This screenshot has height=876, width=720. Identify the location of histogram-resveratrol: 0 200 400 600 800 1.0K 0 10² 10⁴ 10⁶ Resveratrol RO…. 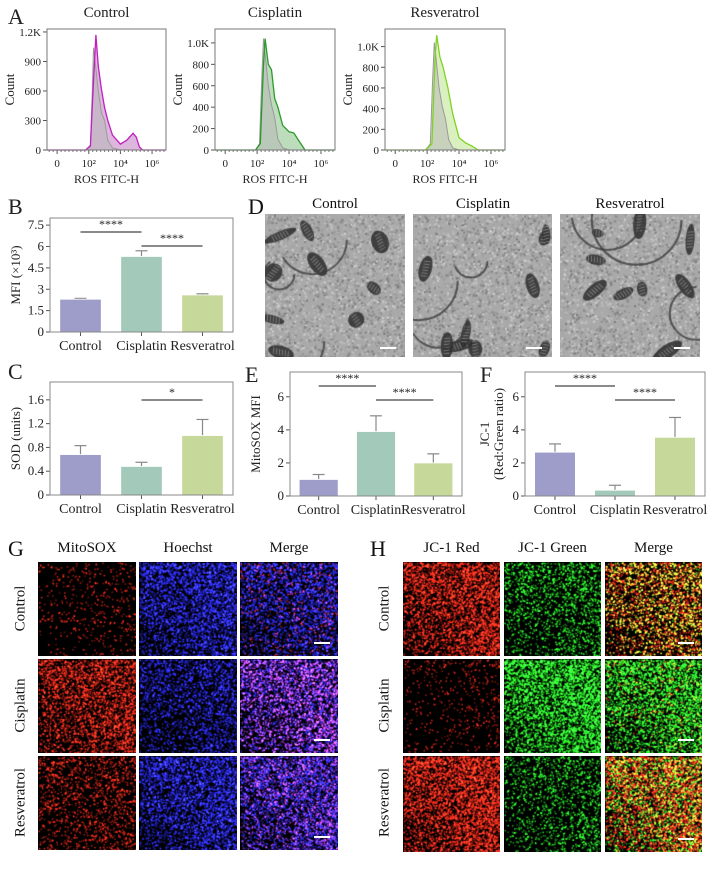
(423, 95).